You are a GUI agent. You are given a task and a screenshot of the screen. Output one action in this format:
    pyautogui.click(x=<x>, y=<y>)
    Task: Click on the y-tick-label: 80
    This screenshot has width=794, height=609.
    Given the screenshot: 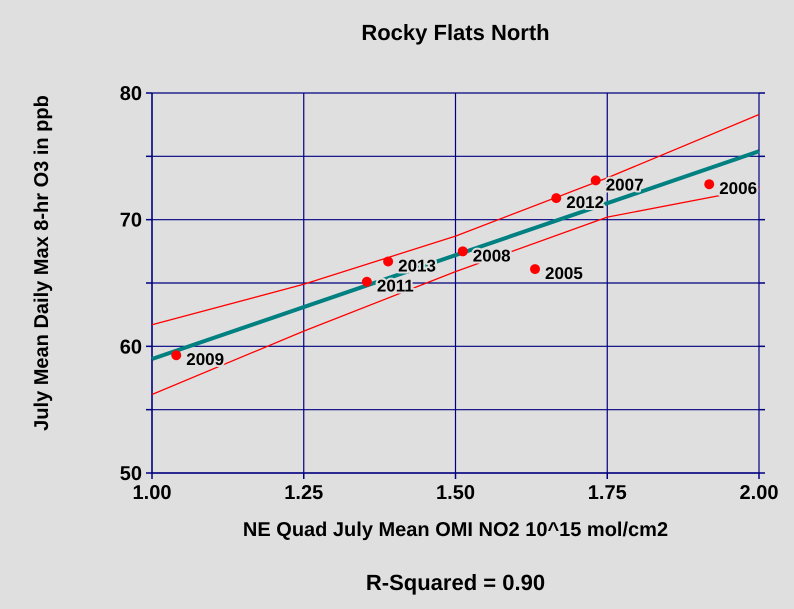 What is the action you would take?
    pyautogui.click(x=131, y=94)
    